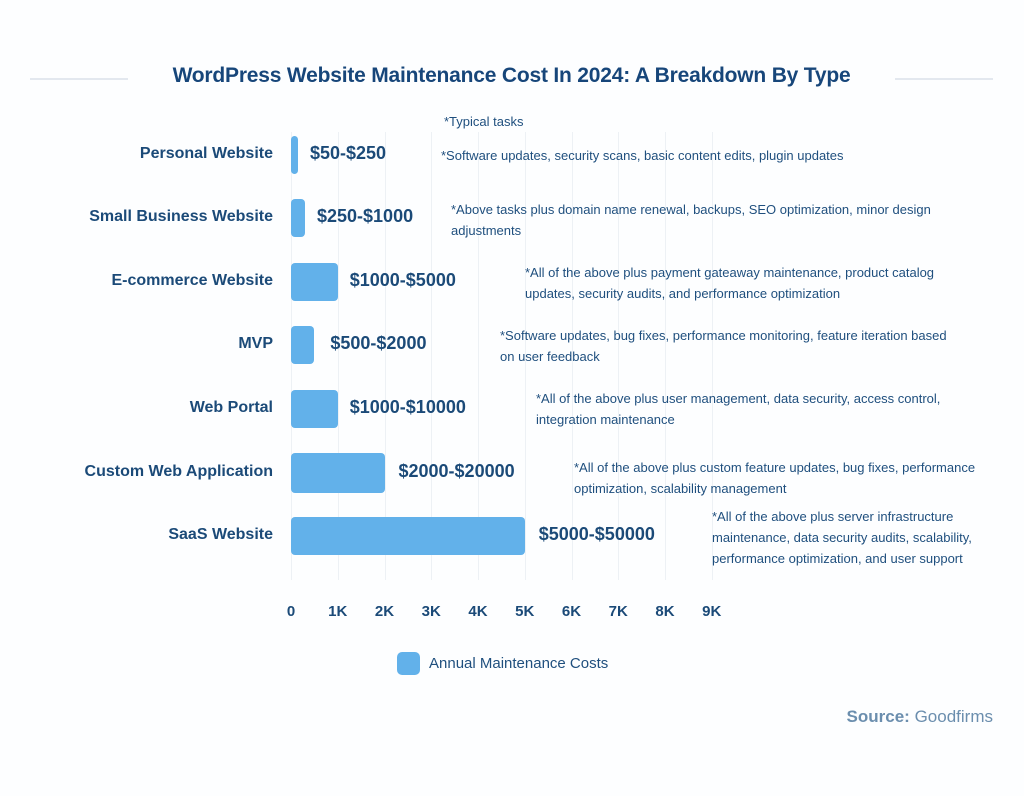 Image resolution: width=1024 pixels, height=796 pixels. I want to click on range-label: $500-$2000, so click(378, 343).